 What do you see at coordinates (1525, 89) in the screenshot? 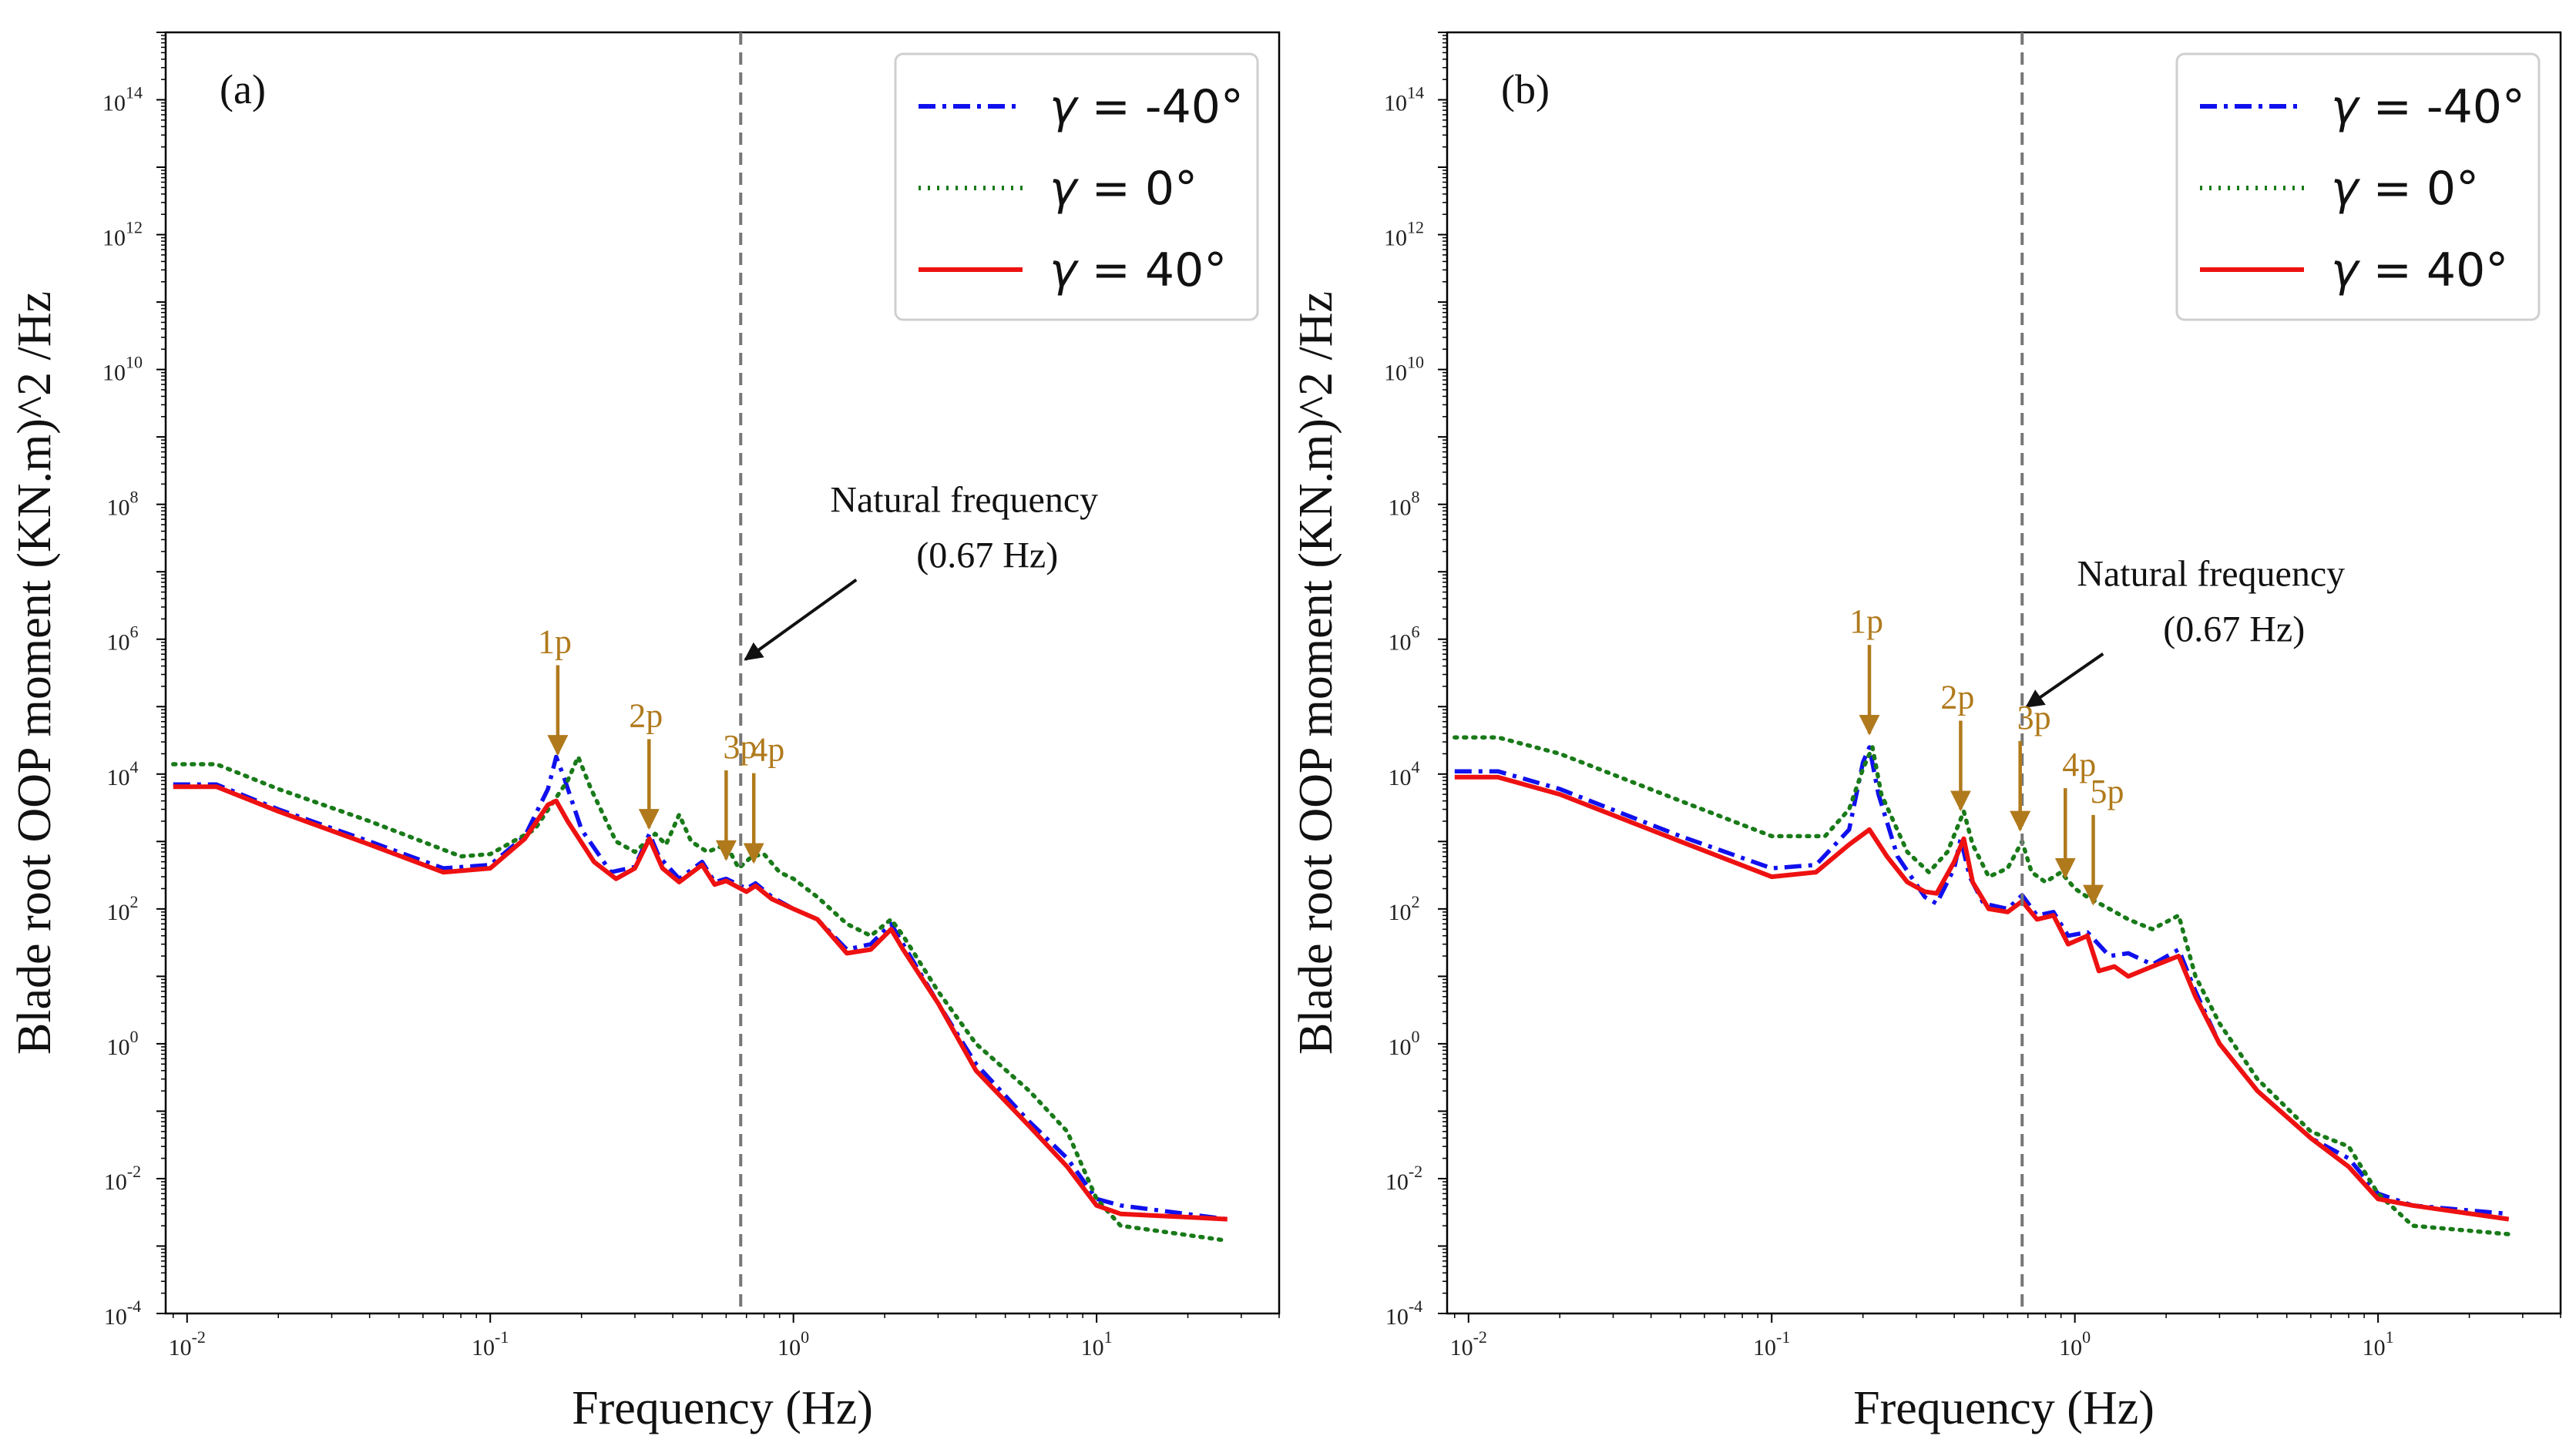
I see `panel-label: (b)` at bounding box center [1525, 89].